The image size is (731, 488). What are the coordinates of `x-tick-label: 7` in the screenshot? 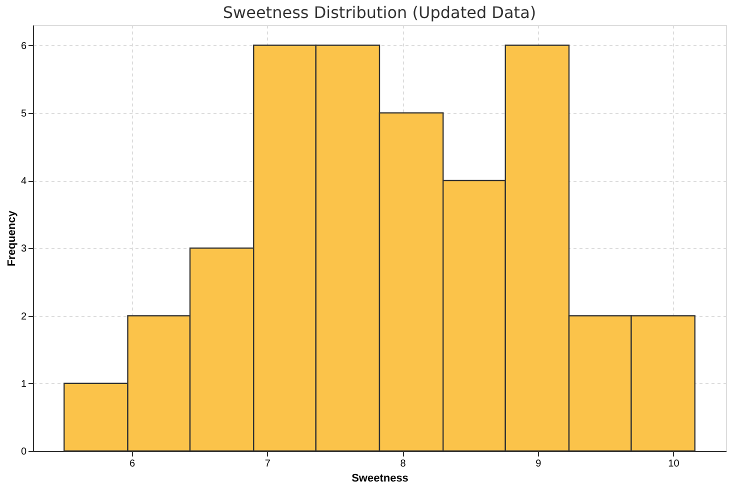 It's located at (267, 464).